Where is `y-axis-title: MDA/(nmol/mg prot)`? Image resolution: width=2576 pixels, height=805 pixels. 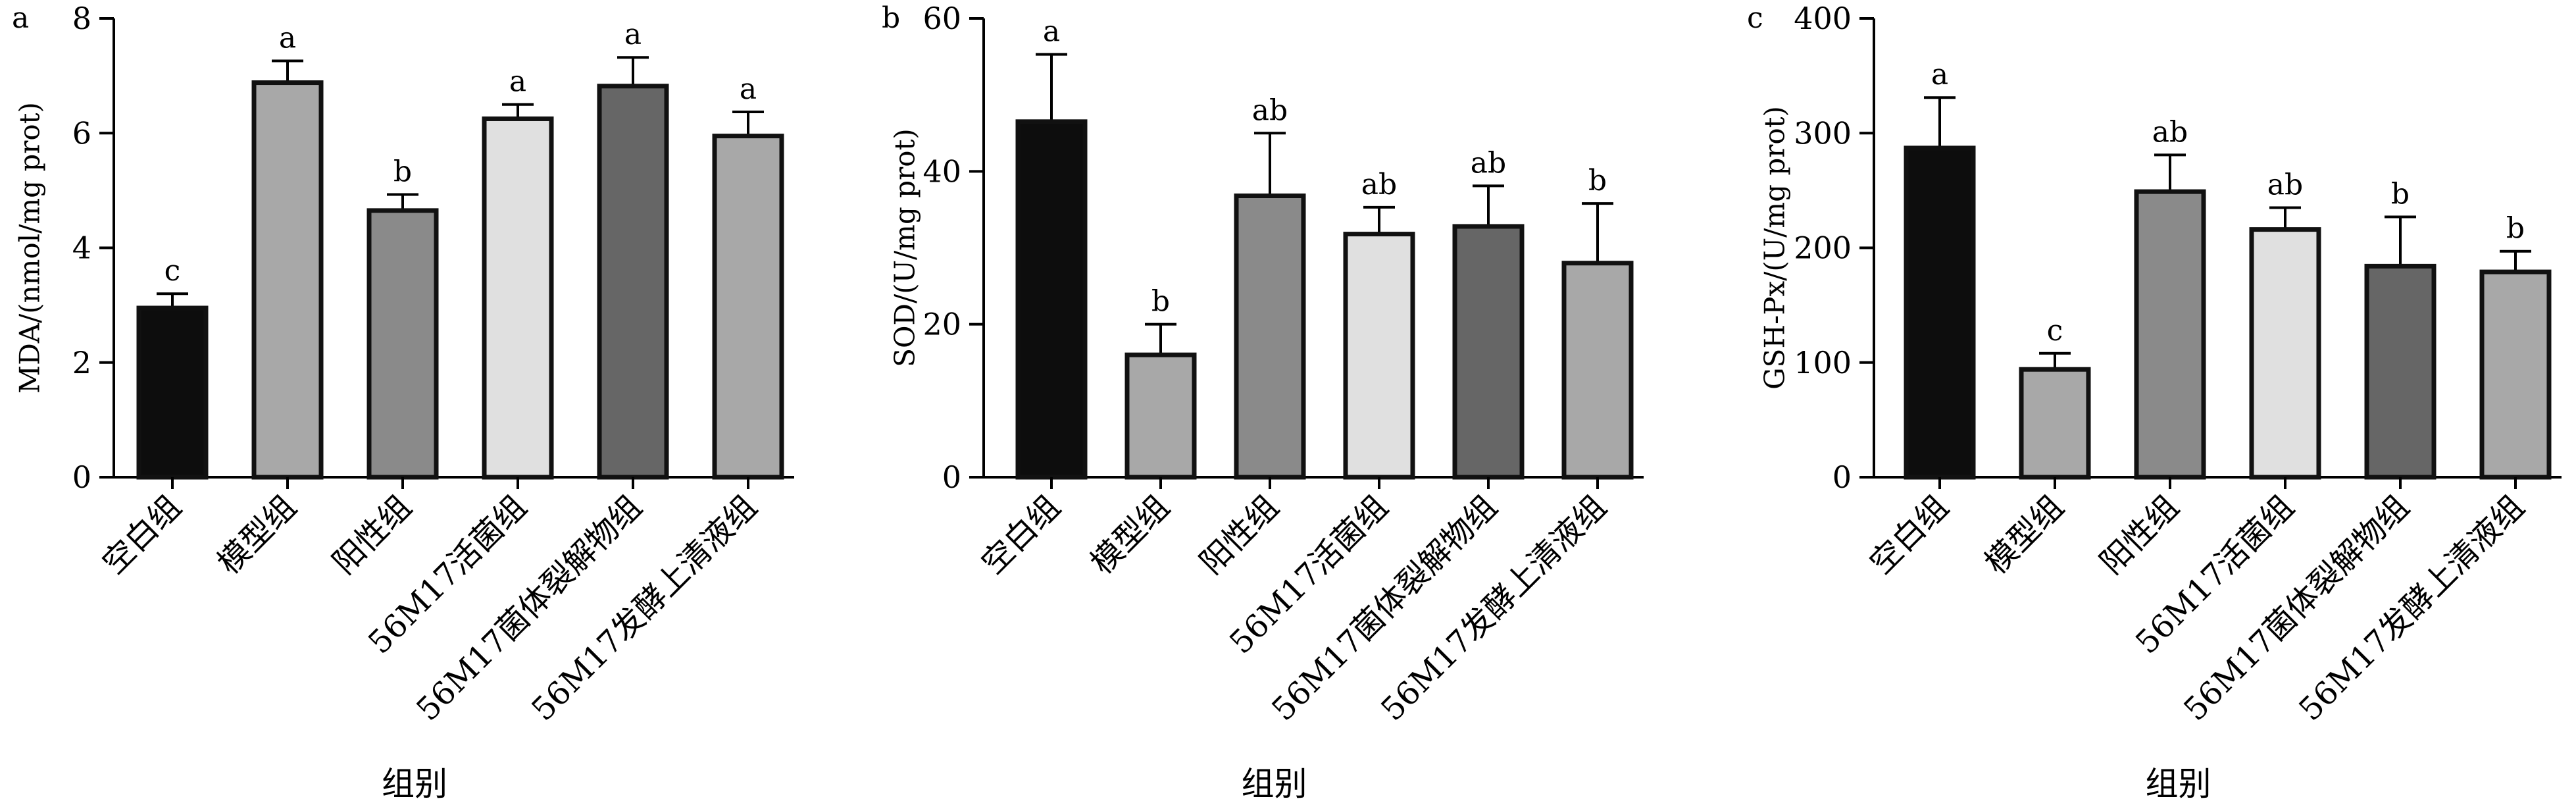 y-axis-title: MDA/(nmol/mg prot) is located at coordinates (30, 248).